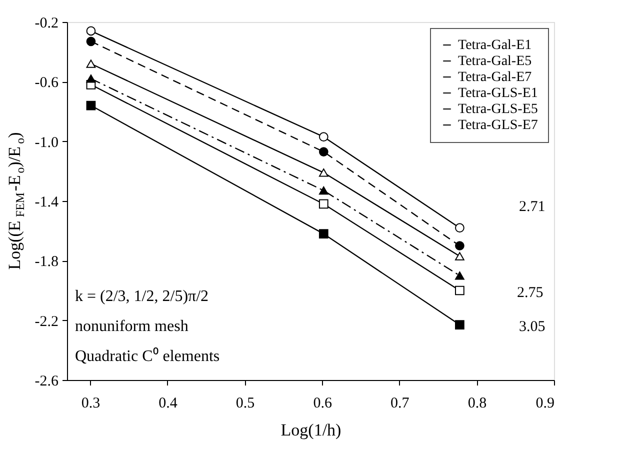 Image resolution: width=634 pixels, height=453 pixels. What do you see at coordinates (46, 262) in the screenshot?
I see `y-tick-label: -1.8` at bounding box center [46, 262].